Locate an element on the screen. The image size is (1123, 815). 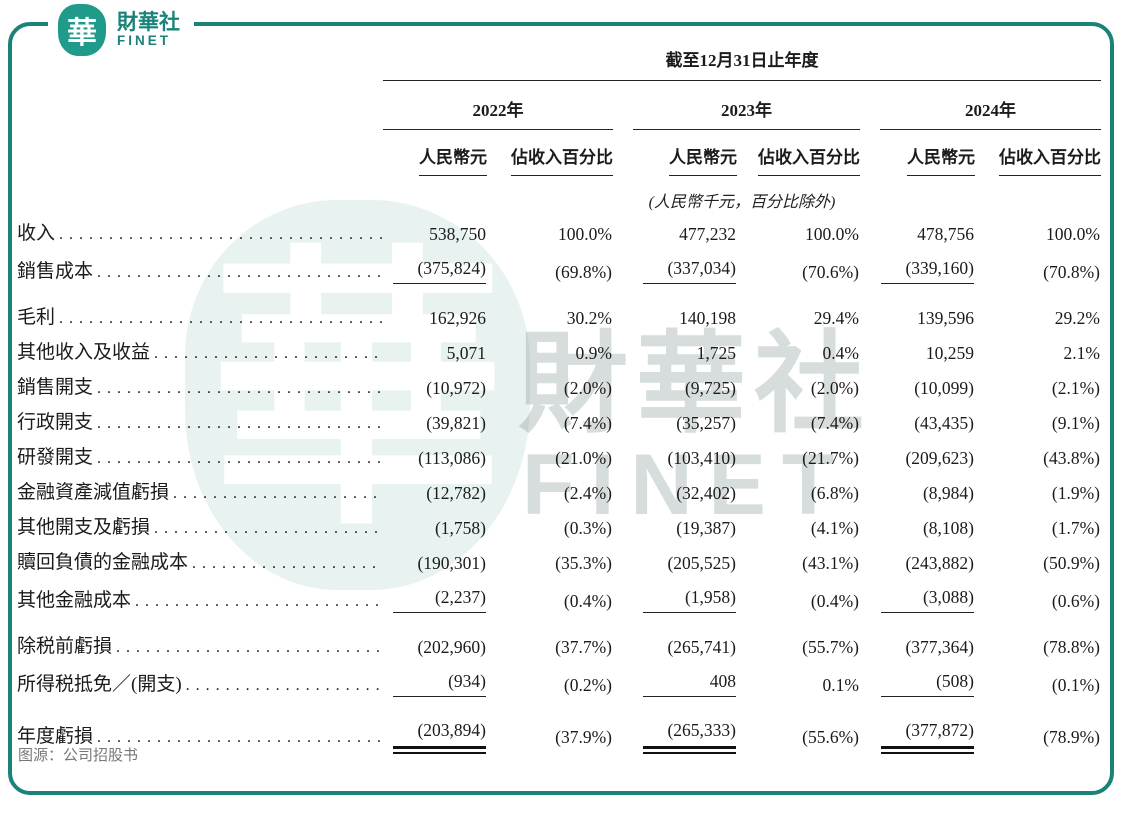
year-label: 2023年 is located at coordinates (746, 113).